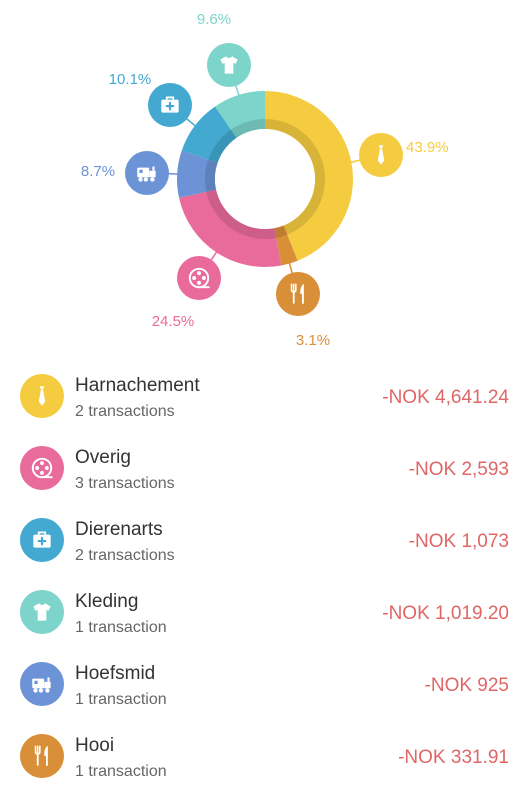 Image resolution: width=531 pixels, height=800 pixels. I want to click on category-row: Dierenarts 2 transactions -NOK 1,073, so click(265, 540).